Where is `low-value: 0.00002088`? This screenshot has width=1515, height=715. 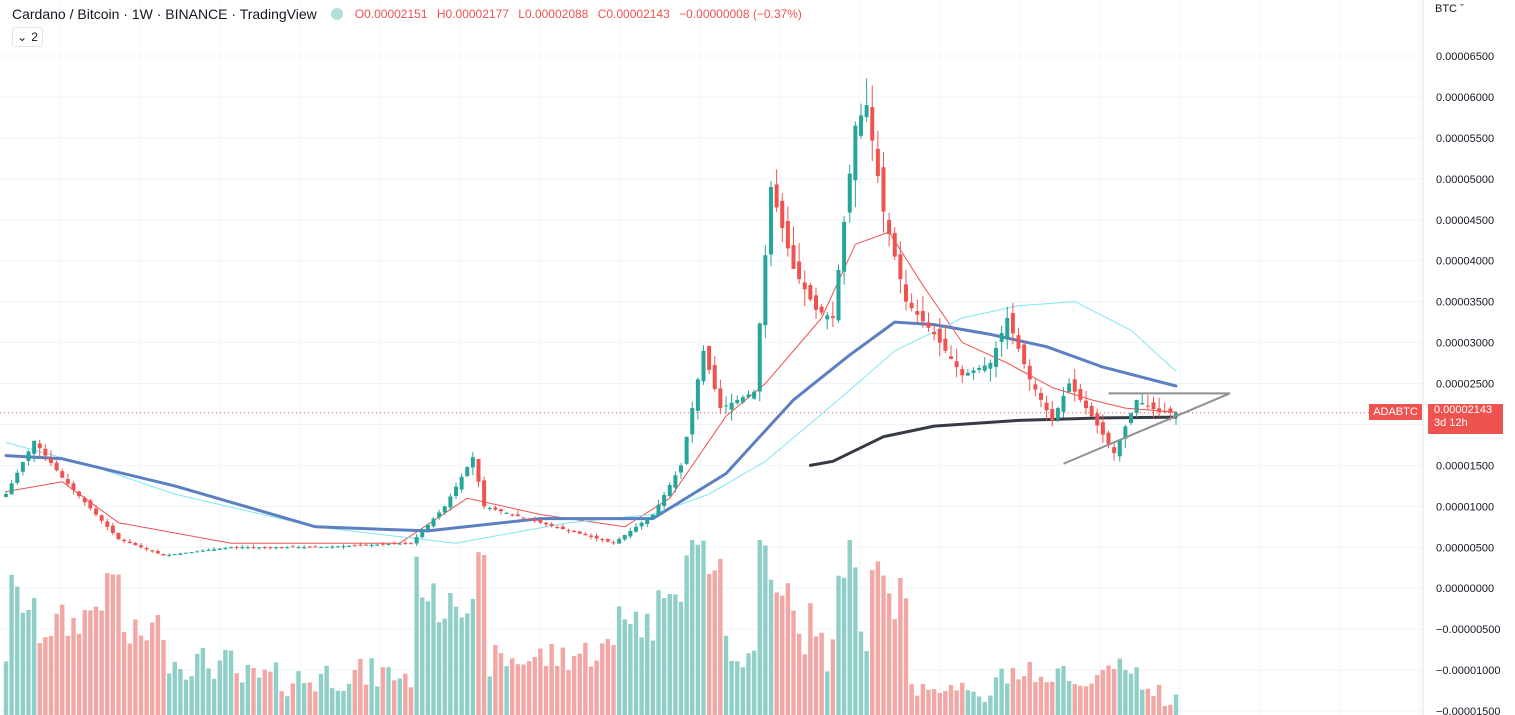
low-value: 0.00002088 is located at coordinates (556, 14).